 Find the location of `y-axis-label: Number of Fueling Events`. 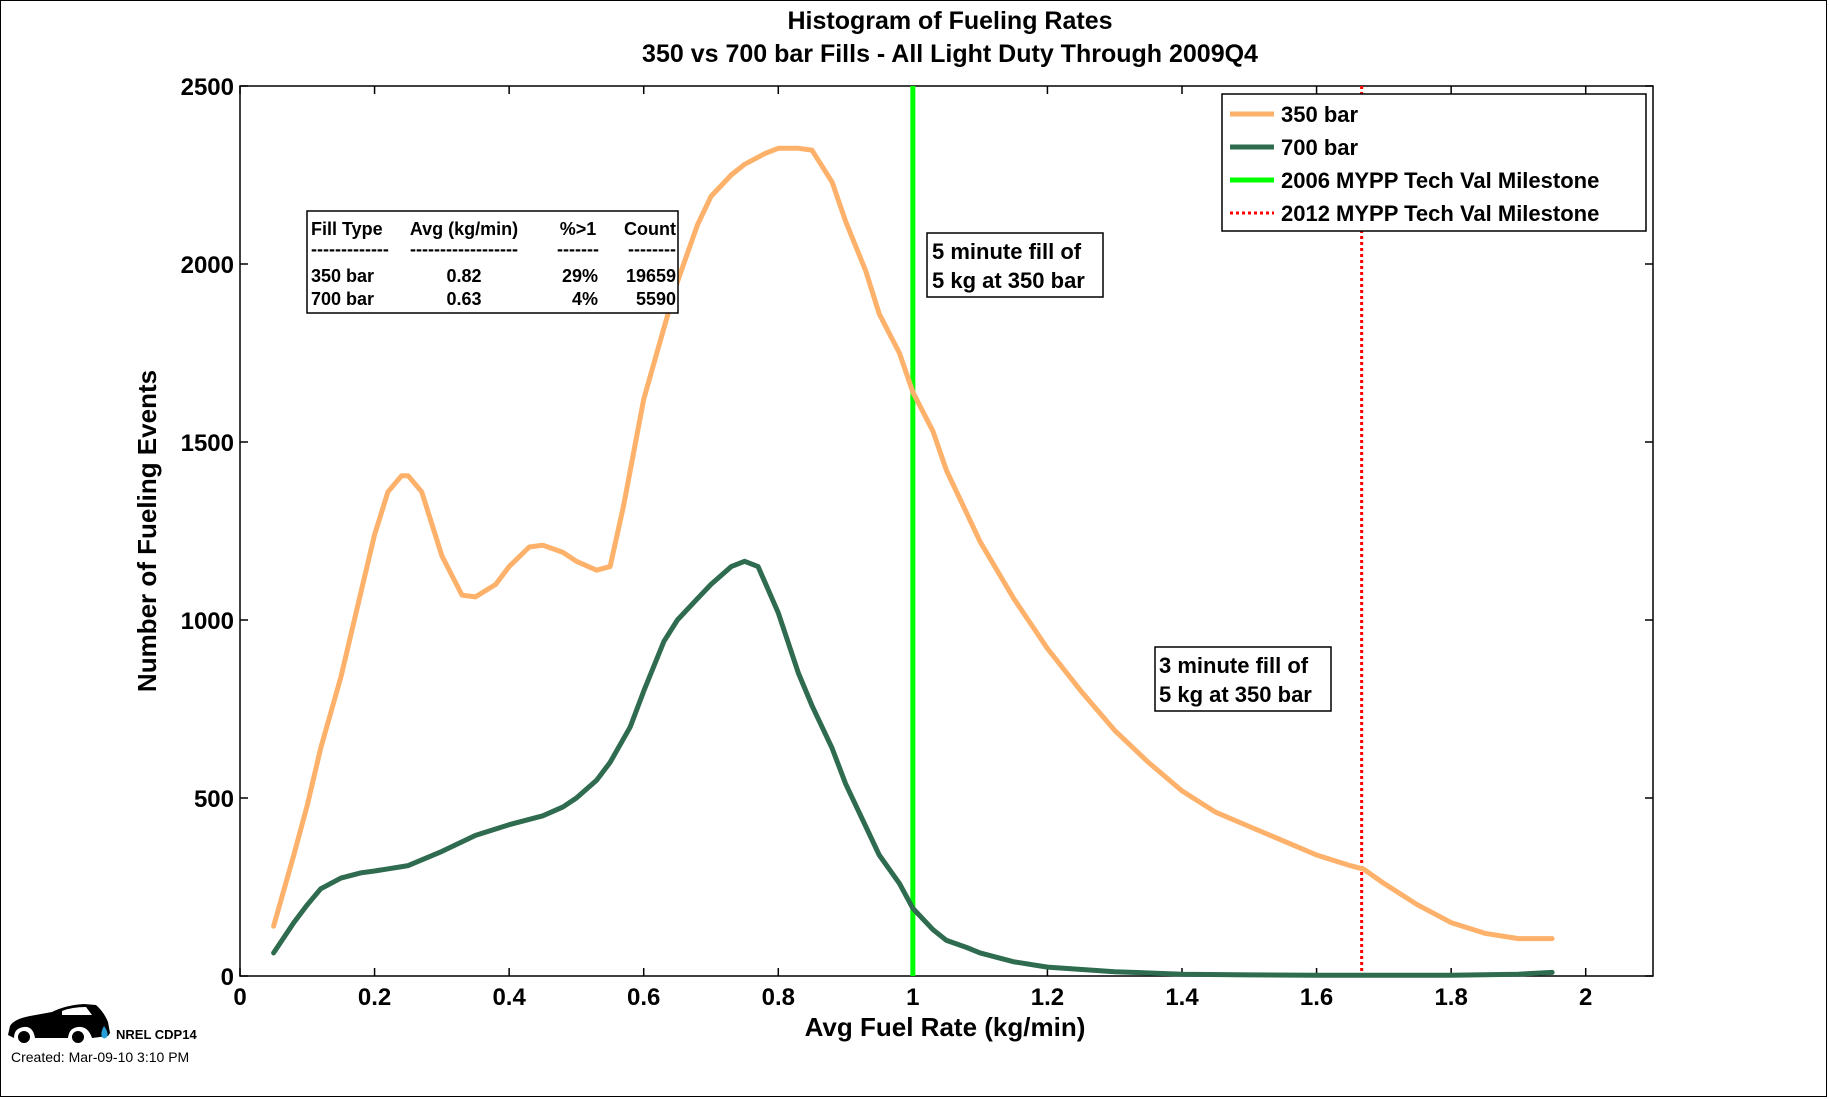

y-axis-label: Number of Fueling Events is located at coordinates (147, 531).